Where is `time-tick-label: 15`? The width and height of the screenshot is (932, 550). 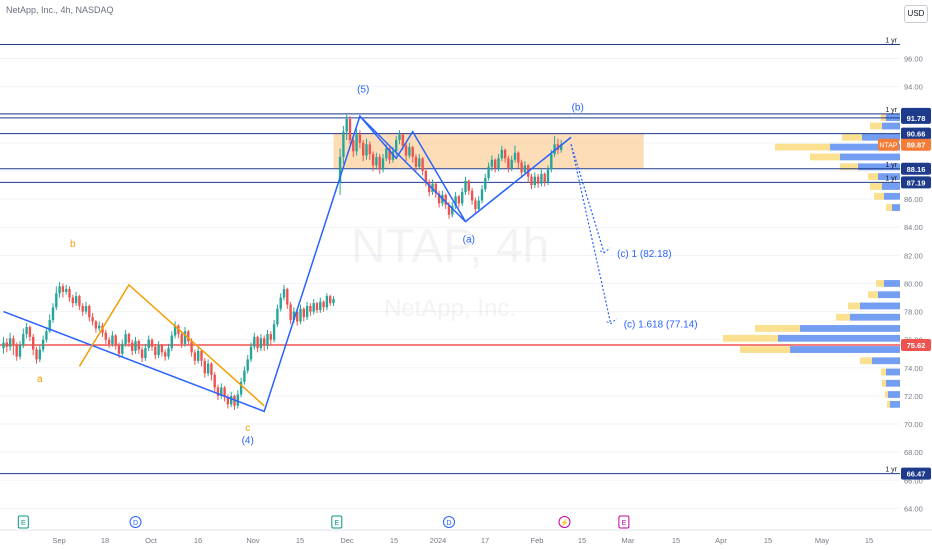
time-tick-label: 15 is located at coordinates (869, 540).